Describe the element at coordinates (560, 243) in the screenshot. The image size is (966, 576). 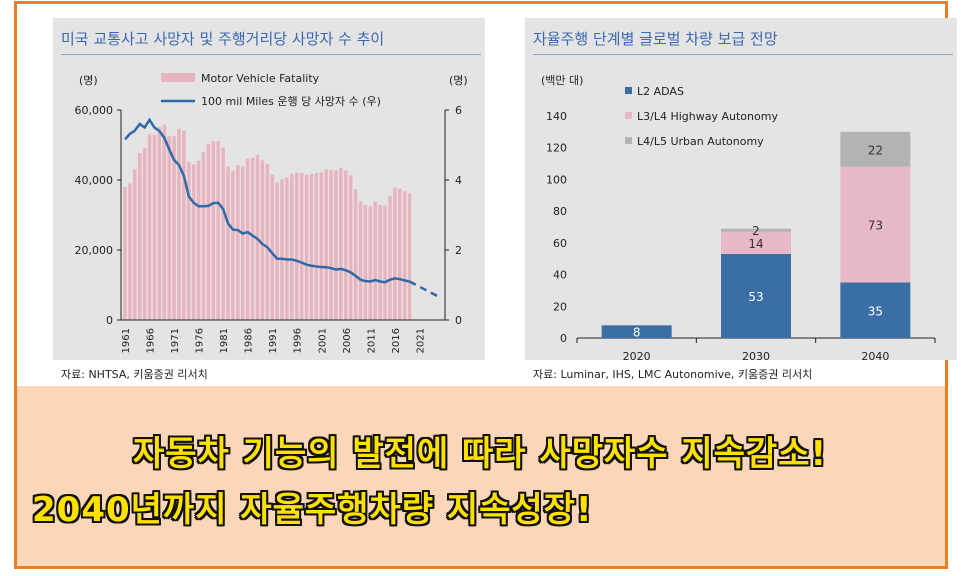
I see `y-tick-label: 60` at that location.